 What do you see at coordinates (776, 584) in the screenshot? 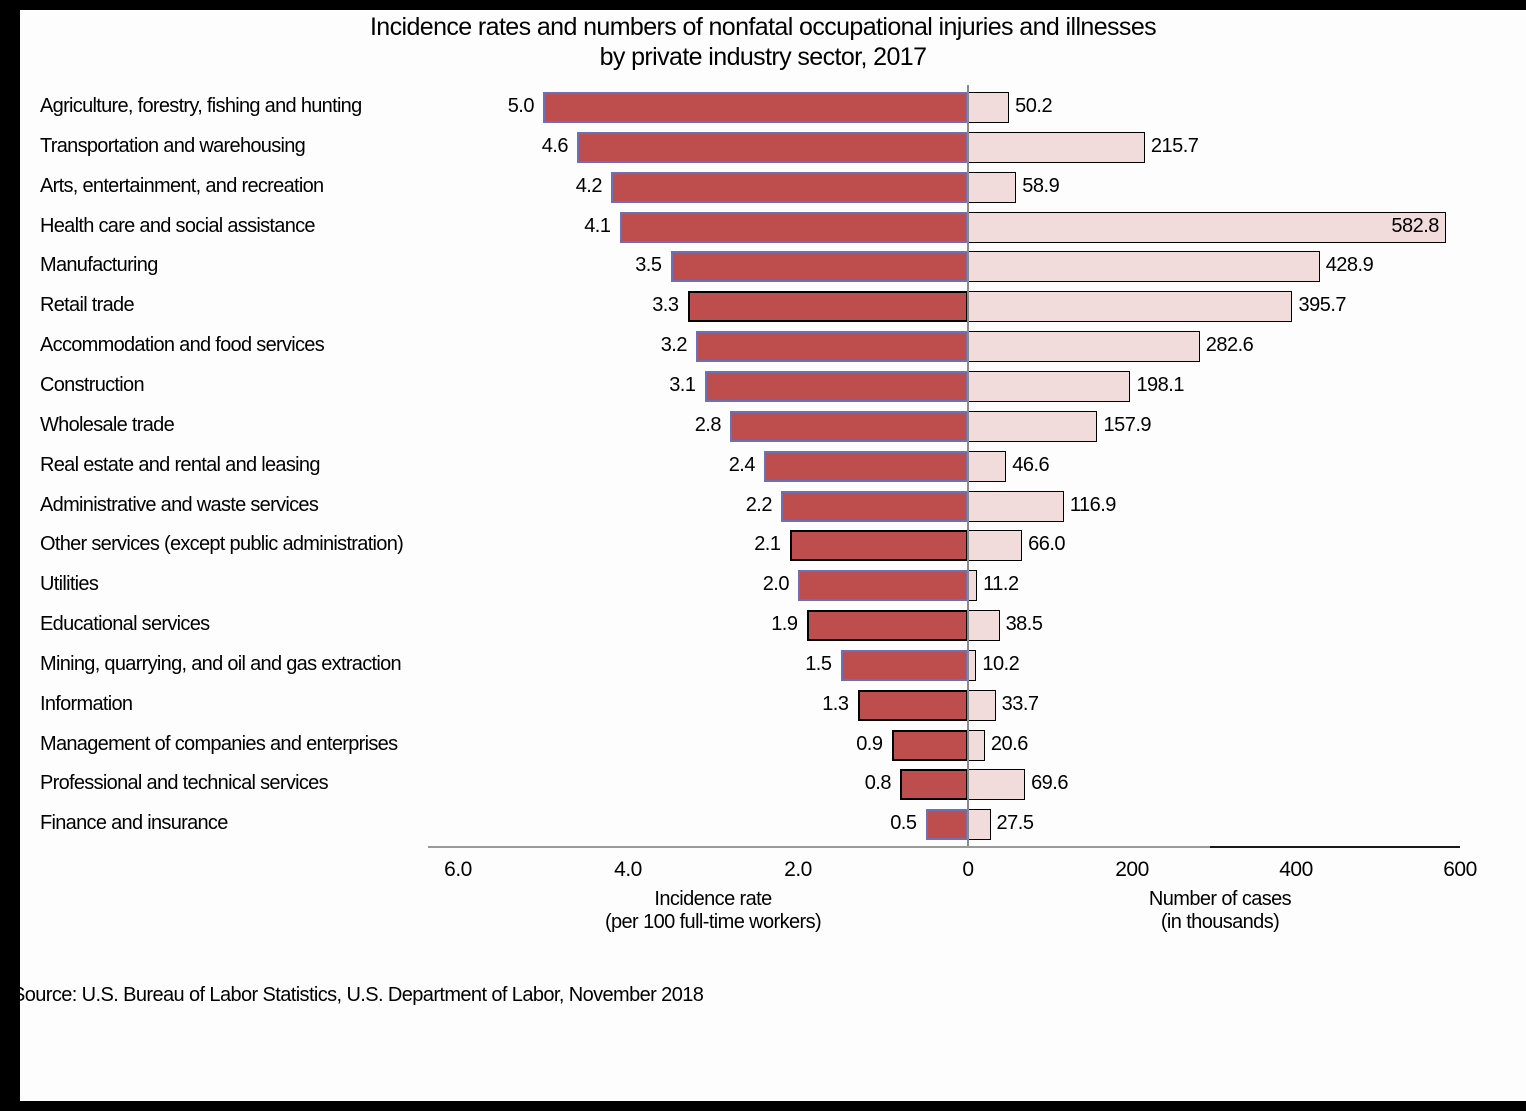
I see `rate-value-label: 2.0` at bounding box center [776, 584].